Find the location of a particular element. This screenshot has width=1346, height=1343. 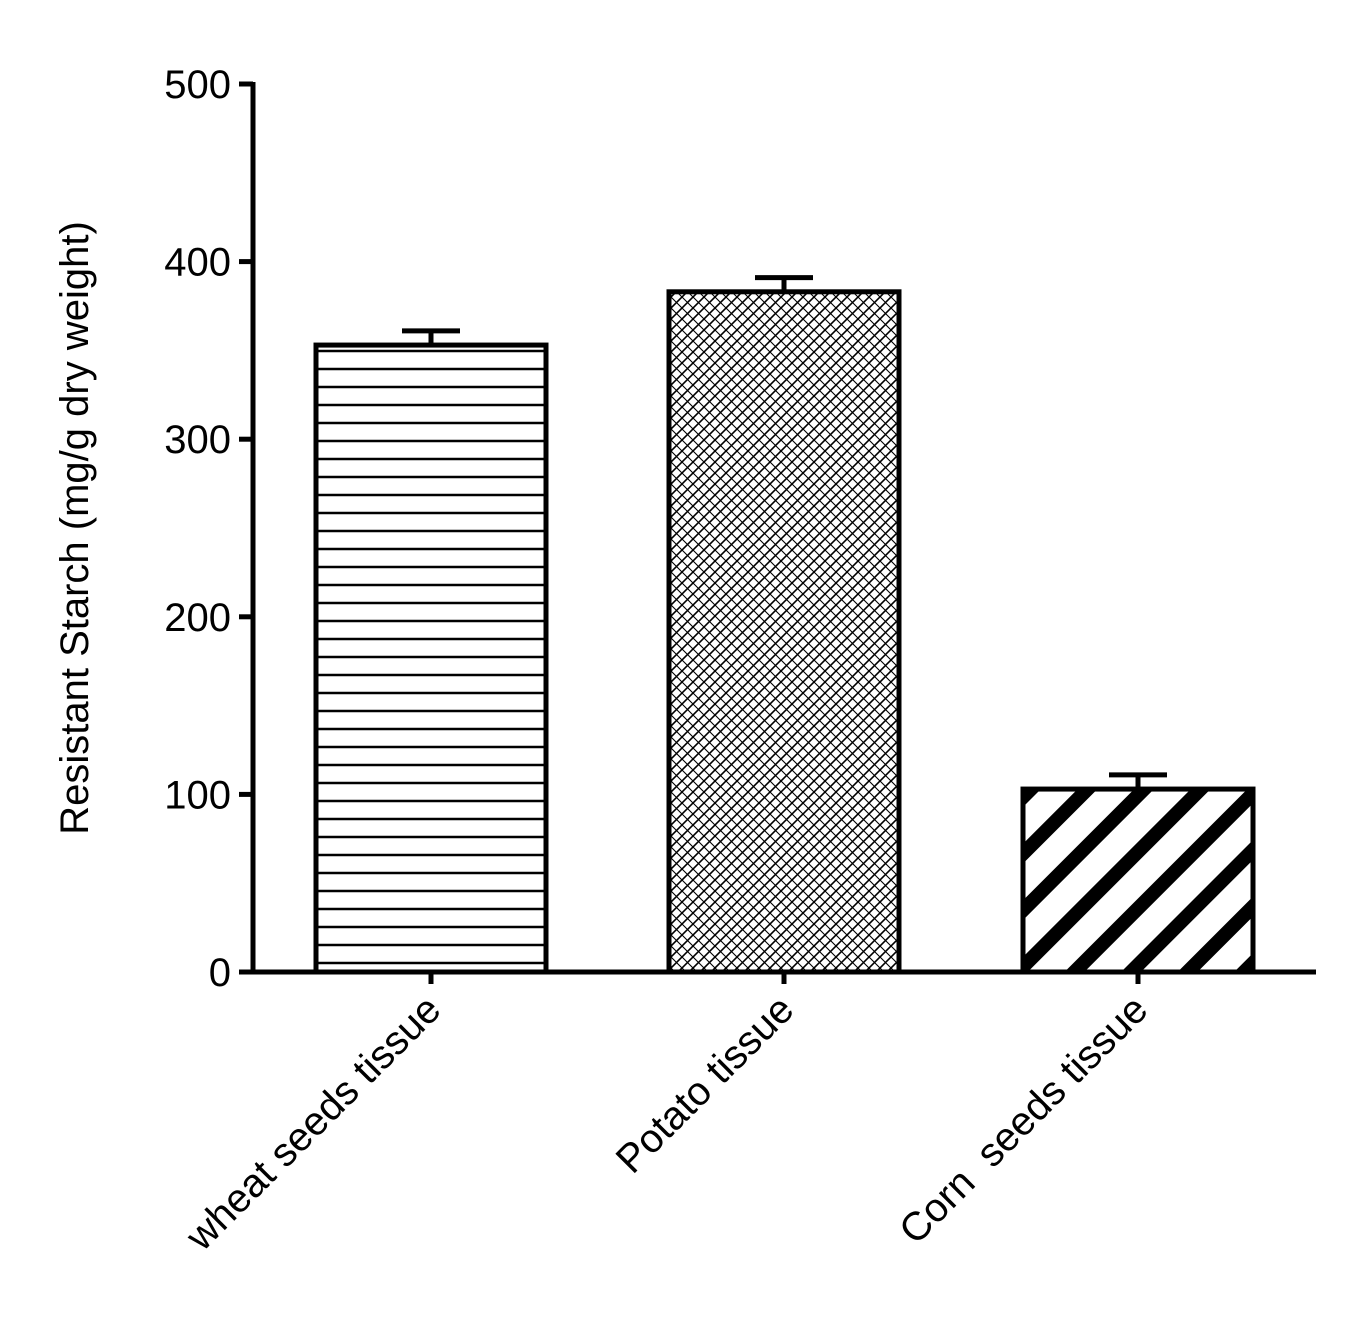

y-tick-label: 200 is located at coordinates (197, 618).